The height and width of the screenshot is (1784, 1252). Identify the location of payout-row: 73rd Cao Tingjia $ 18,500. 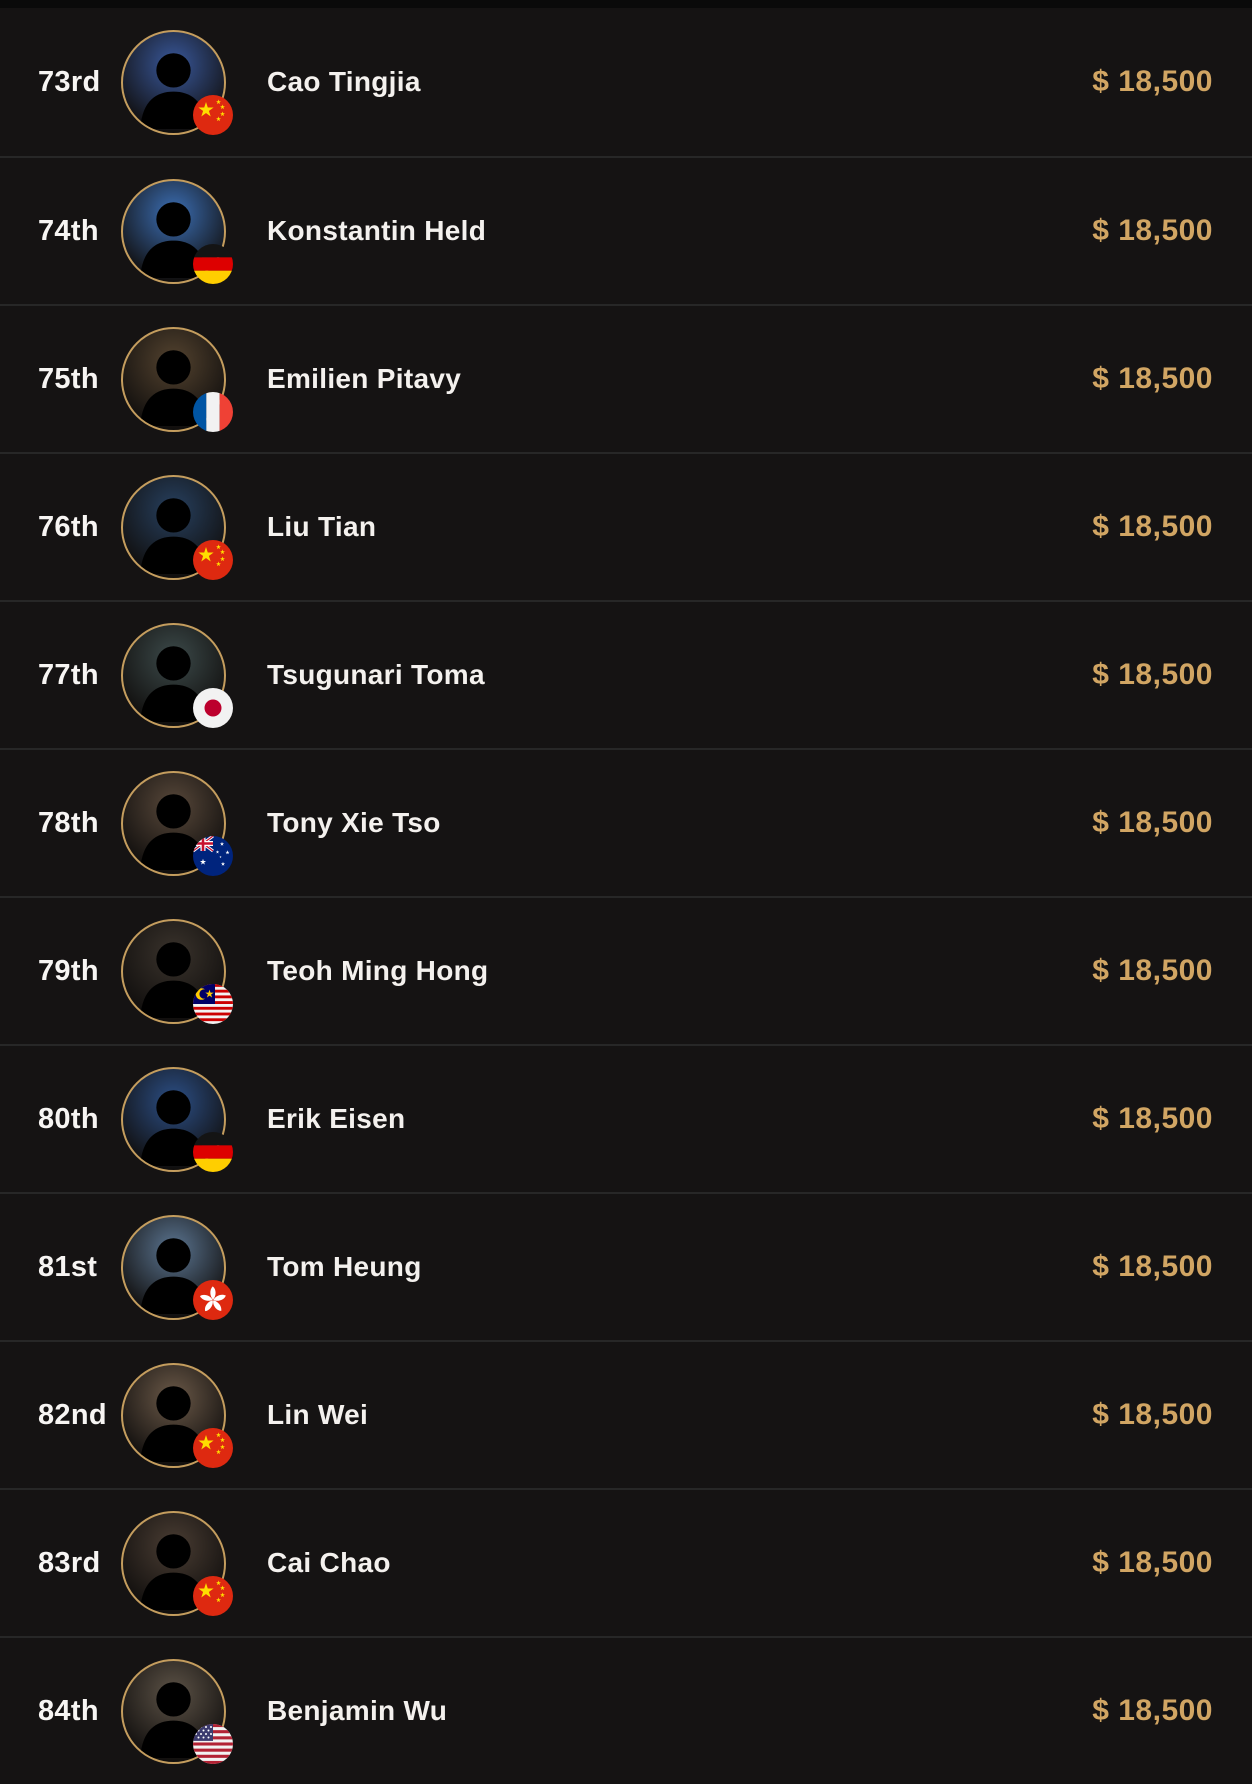
(626, 82).